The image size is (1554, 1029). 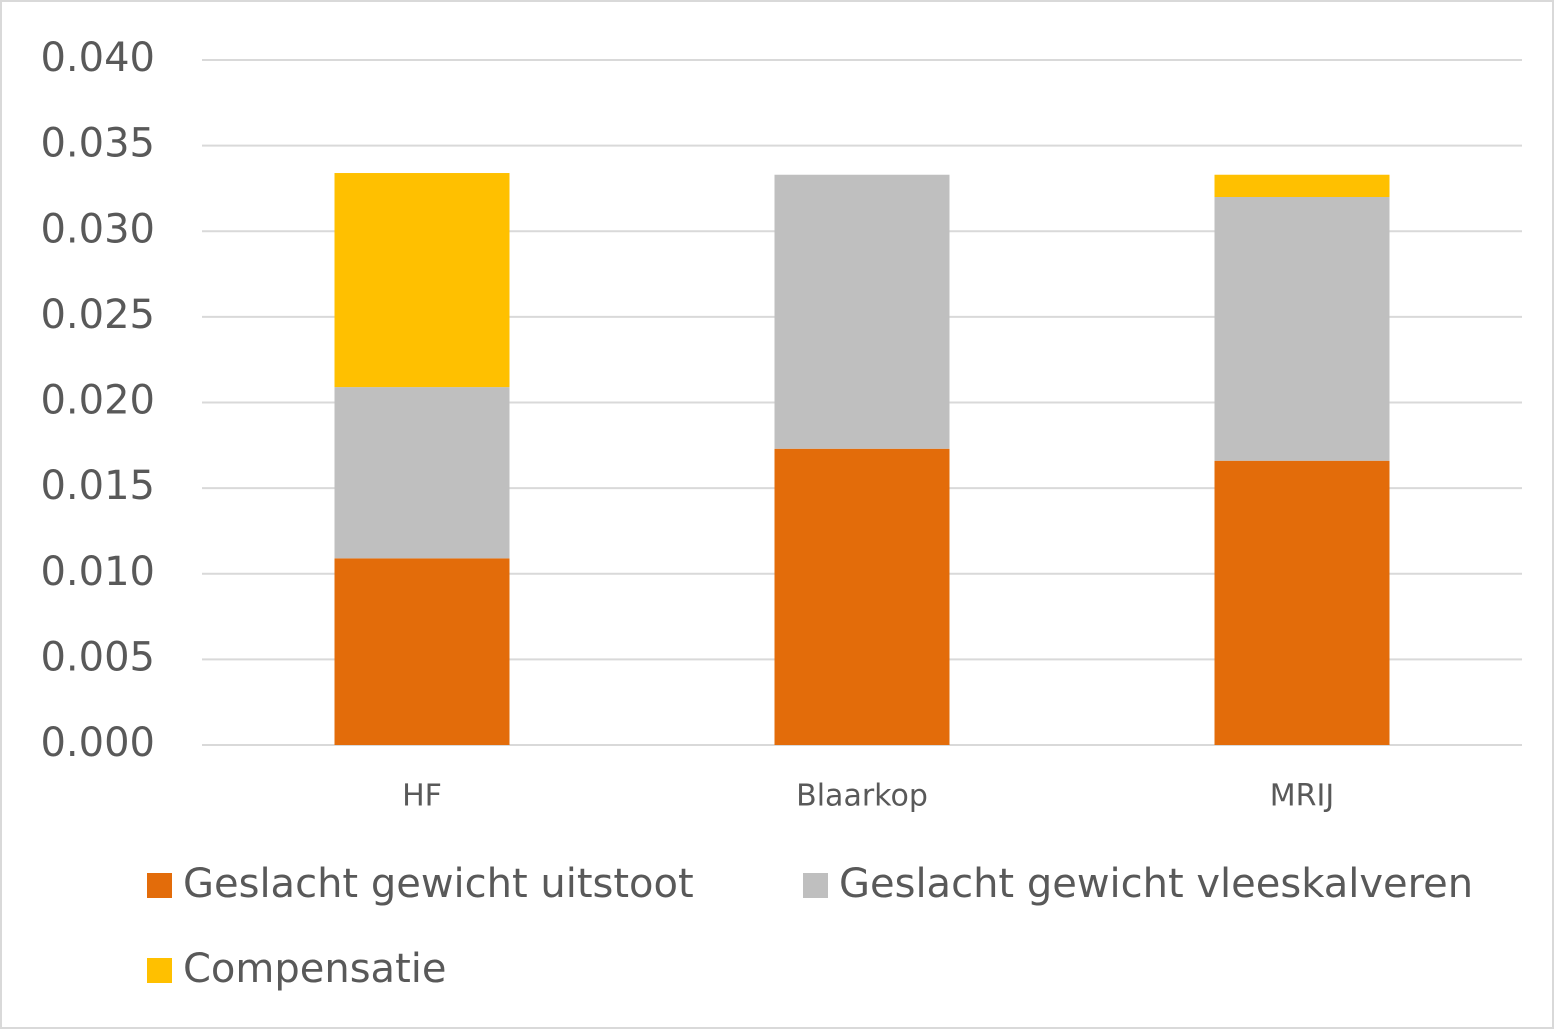 I want to click on legend-label: Geslacht gewicht vleeskalveren, so click(x=1156, y=884).